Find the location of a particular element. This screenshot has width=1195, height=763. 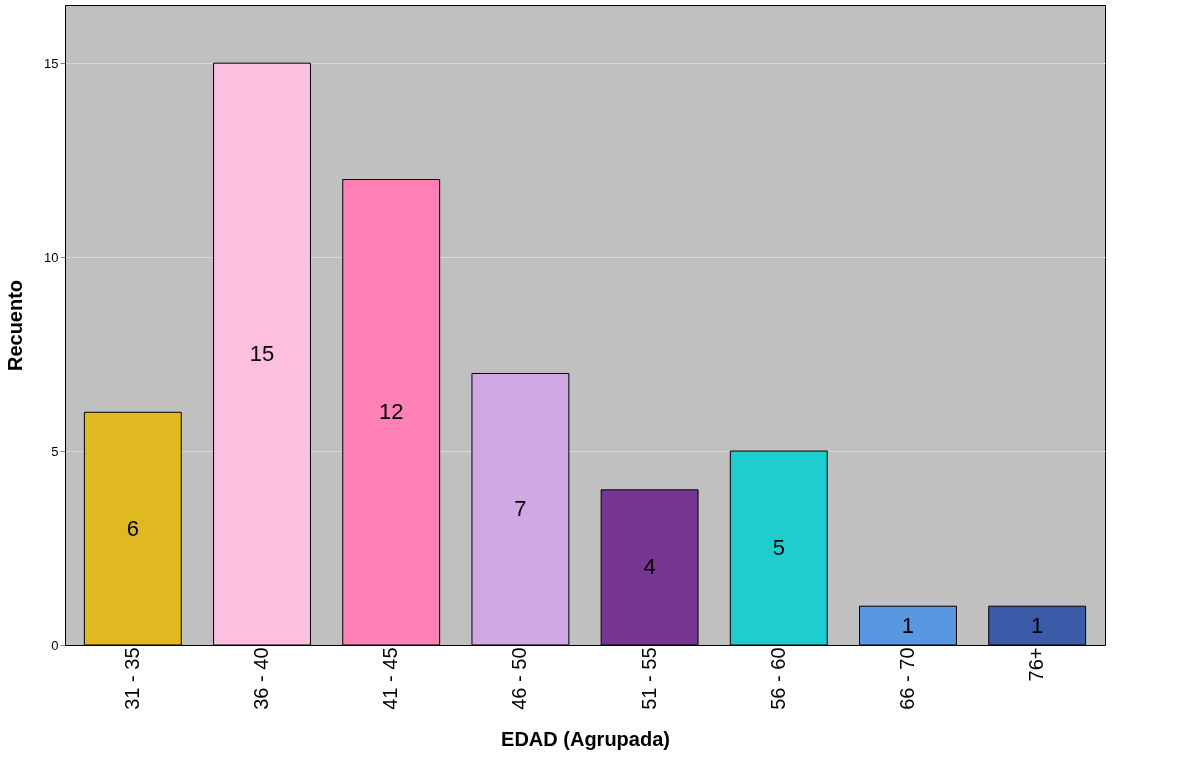

data-label: 15 is located at coordinates (262, 354).